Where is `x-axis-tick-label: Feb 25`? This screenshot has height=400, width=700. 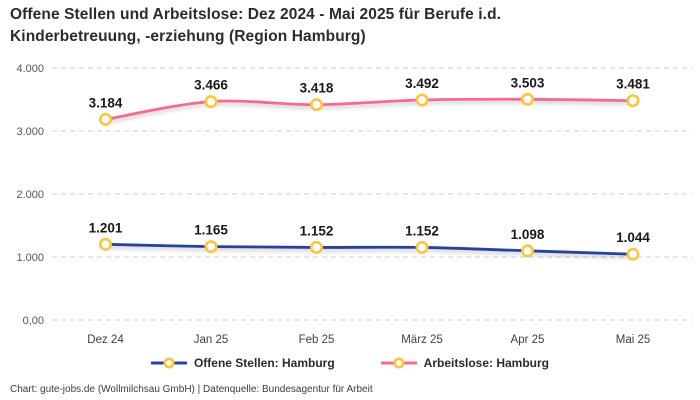 x-axis-tick-label: Feb 25 is located at coordinates (317, 340).